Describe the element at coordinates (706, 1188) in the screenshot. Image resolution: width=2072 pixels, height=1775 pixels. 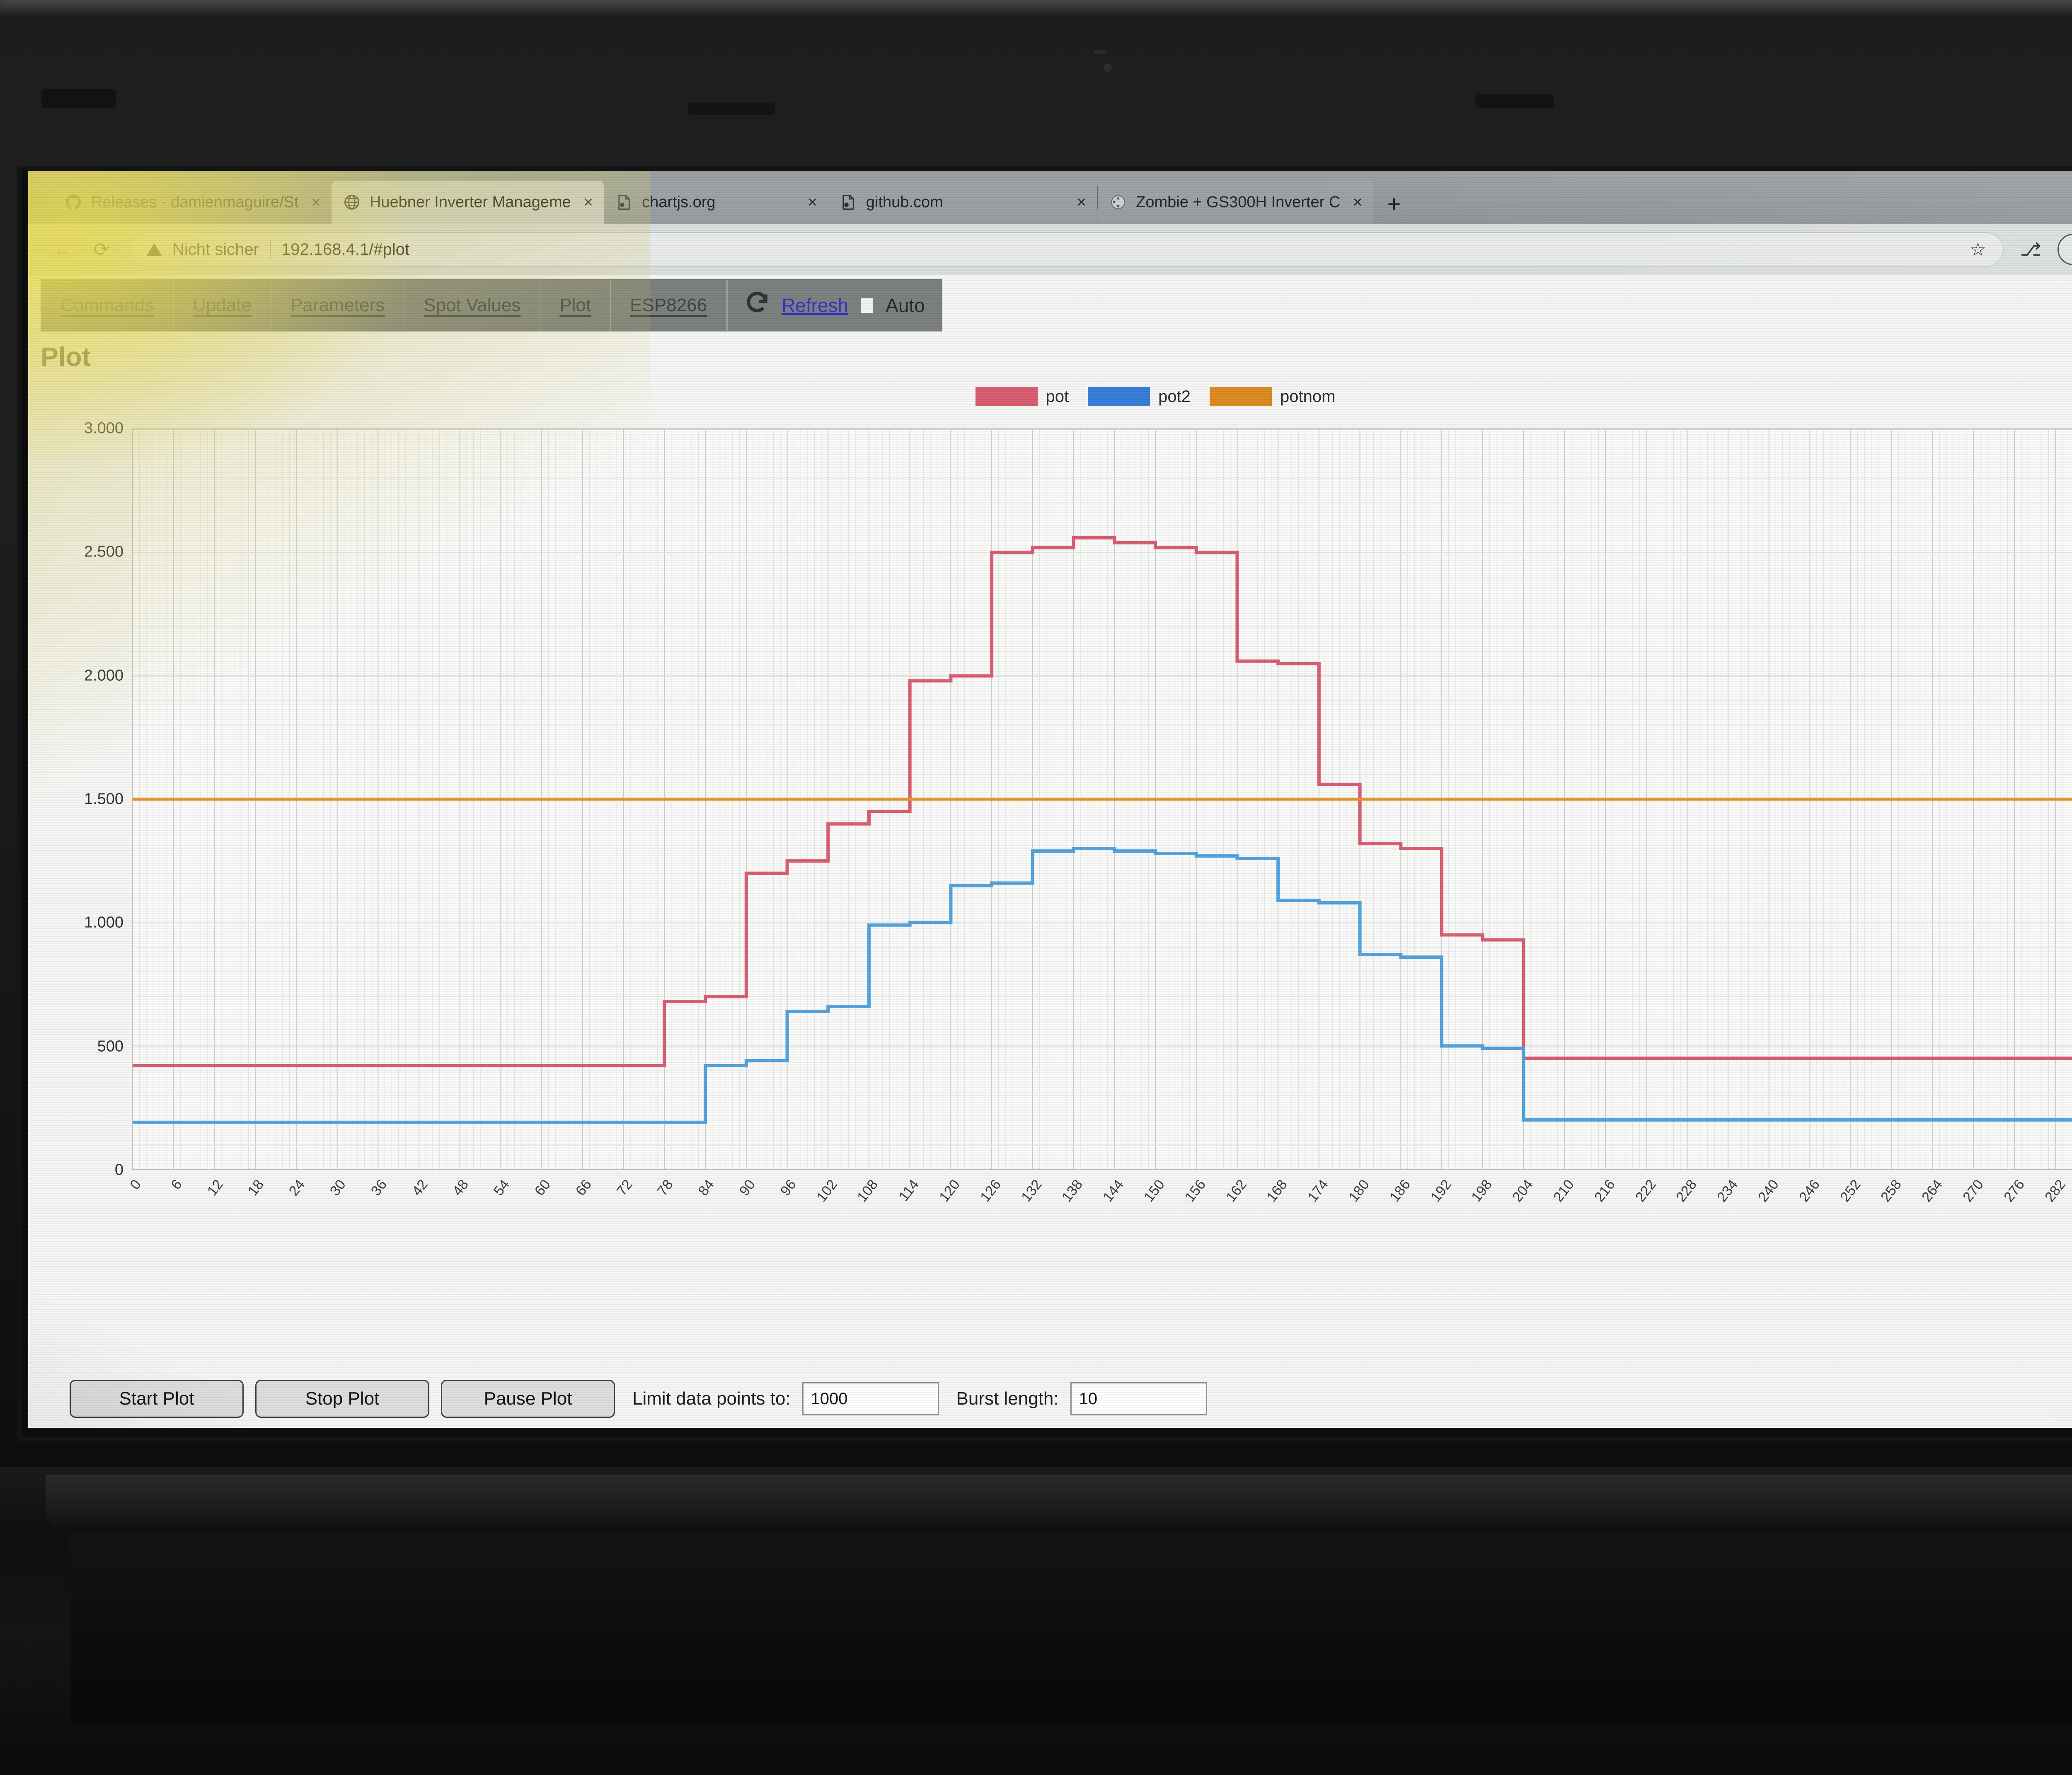
I see `x-axis-tick: 84` at that location.